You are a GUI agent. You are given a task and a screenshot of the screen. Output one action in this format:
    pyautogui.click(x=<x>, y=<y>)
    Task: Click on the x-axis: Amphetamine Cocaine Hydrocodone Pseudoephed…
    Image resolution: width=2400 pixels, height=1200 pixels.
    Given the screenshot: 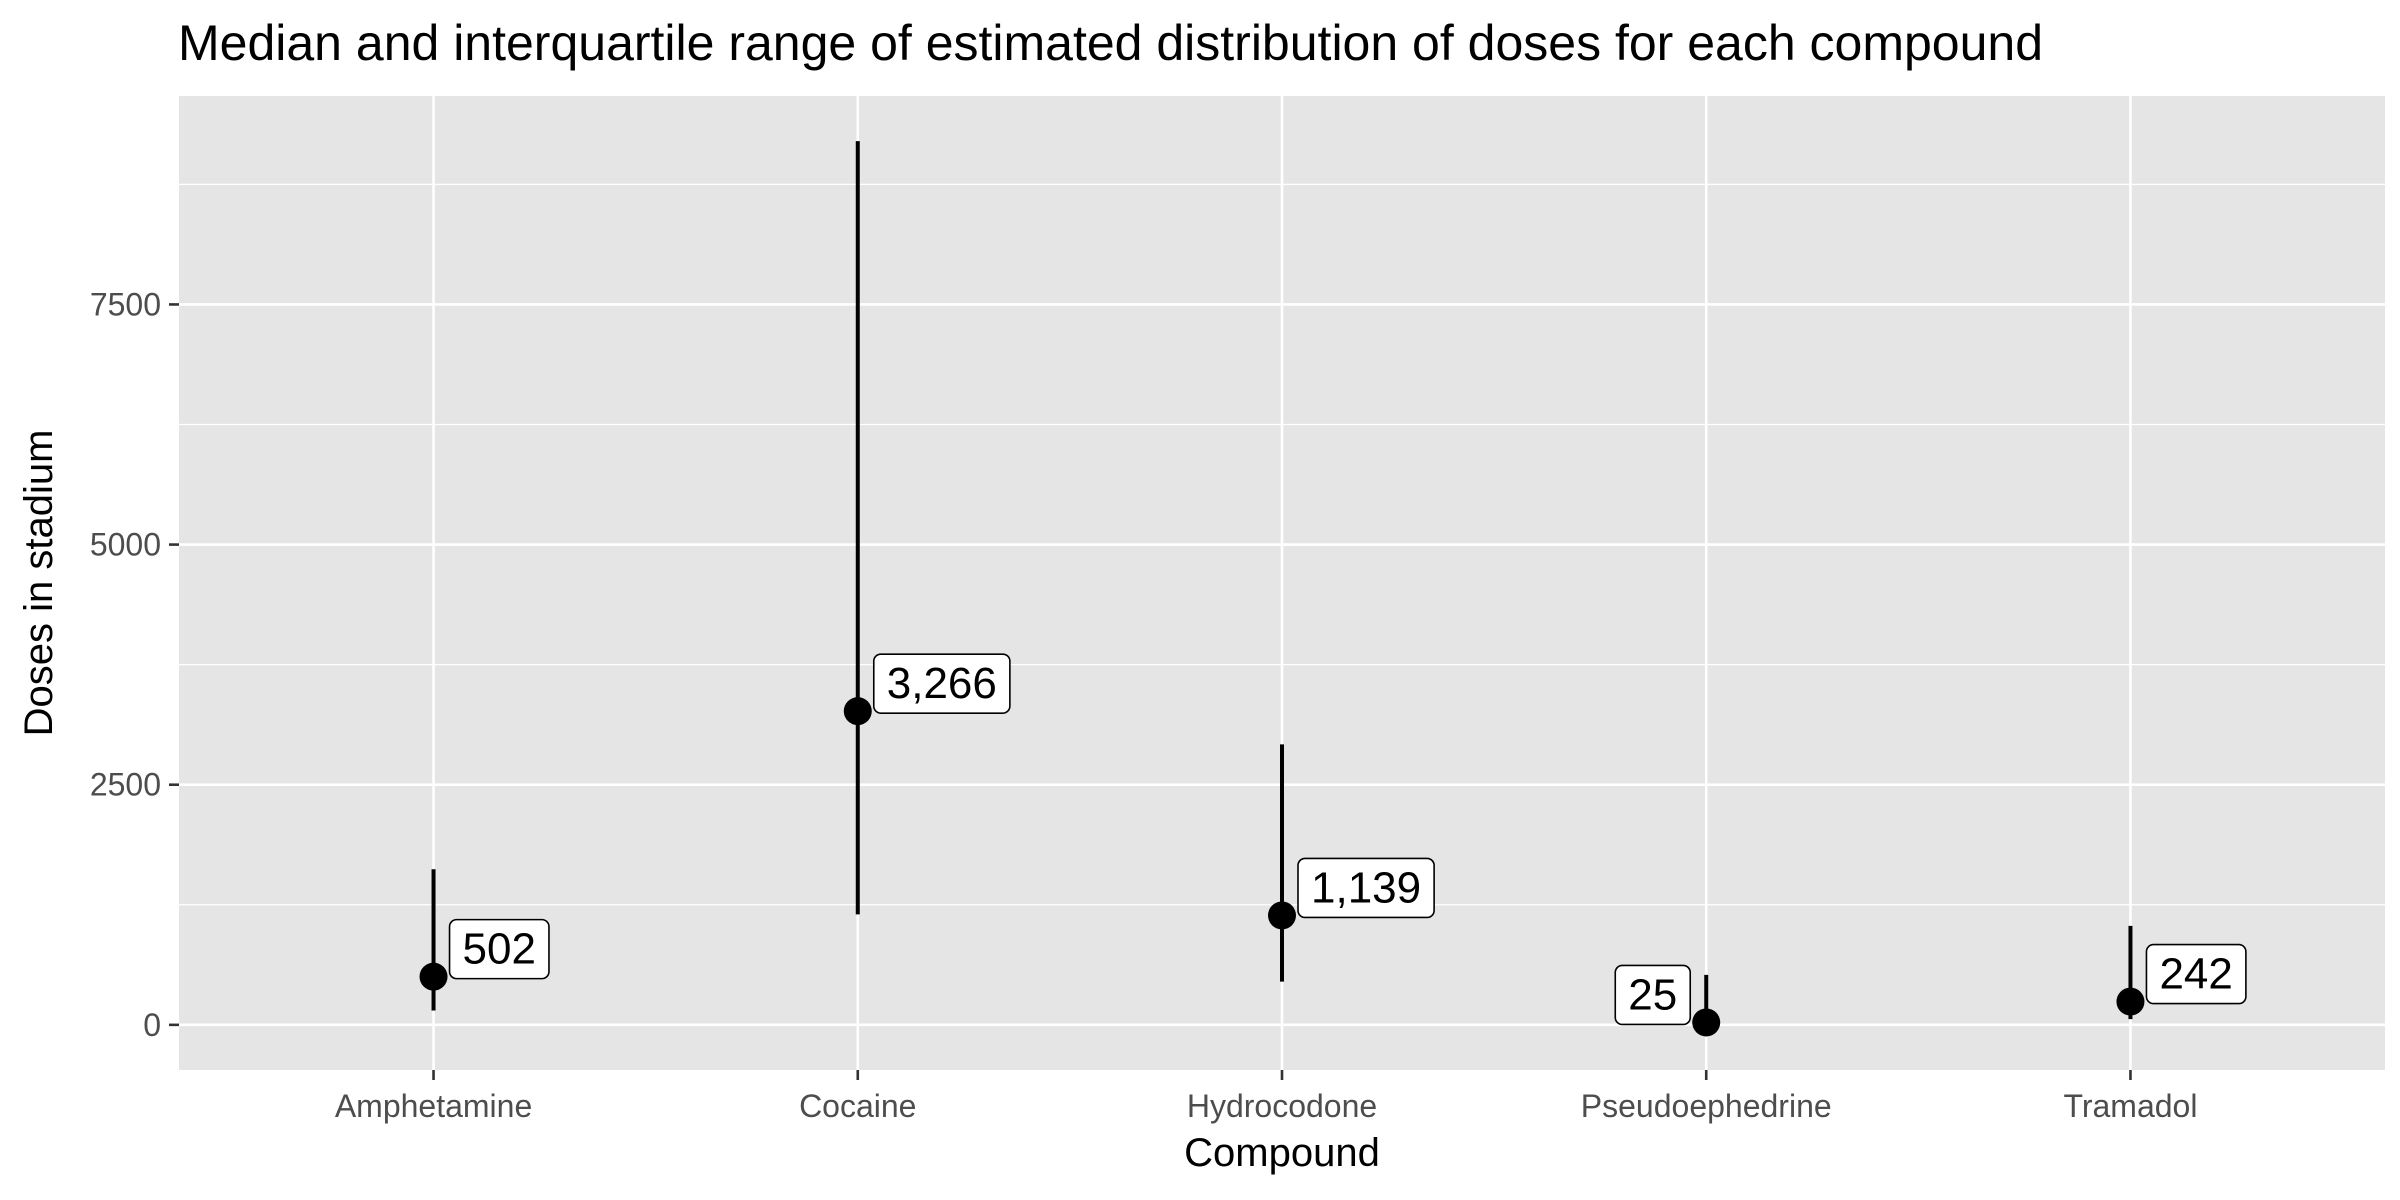 What is the action you would take?
    pyautogui.click(x=1266, y=1097)
    